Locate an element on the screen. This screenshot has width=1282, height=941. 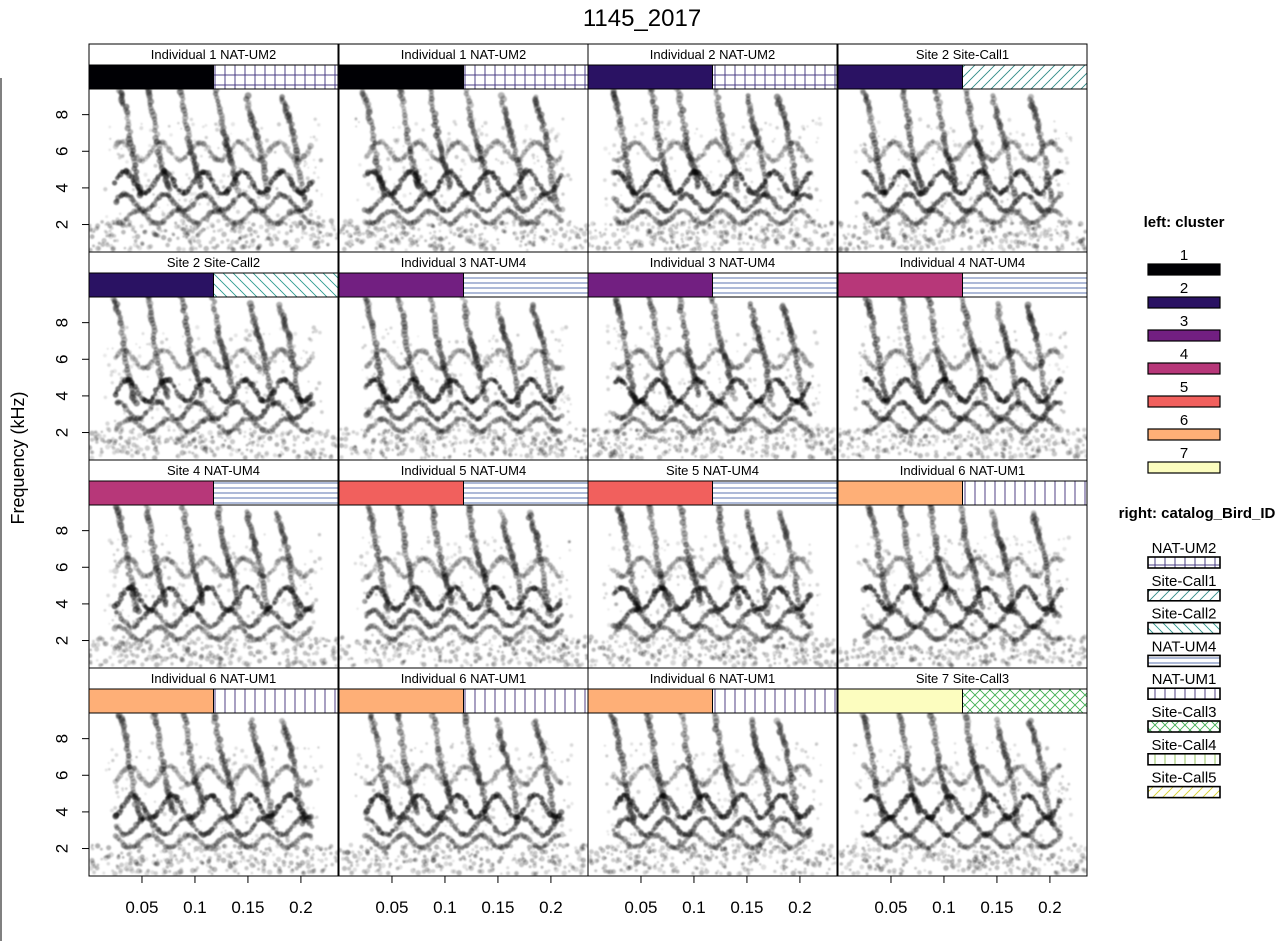
panel-label: Site 2 Site-Call1 is located at coordinates (962, 54).